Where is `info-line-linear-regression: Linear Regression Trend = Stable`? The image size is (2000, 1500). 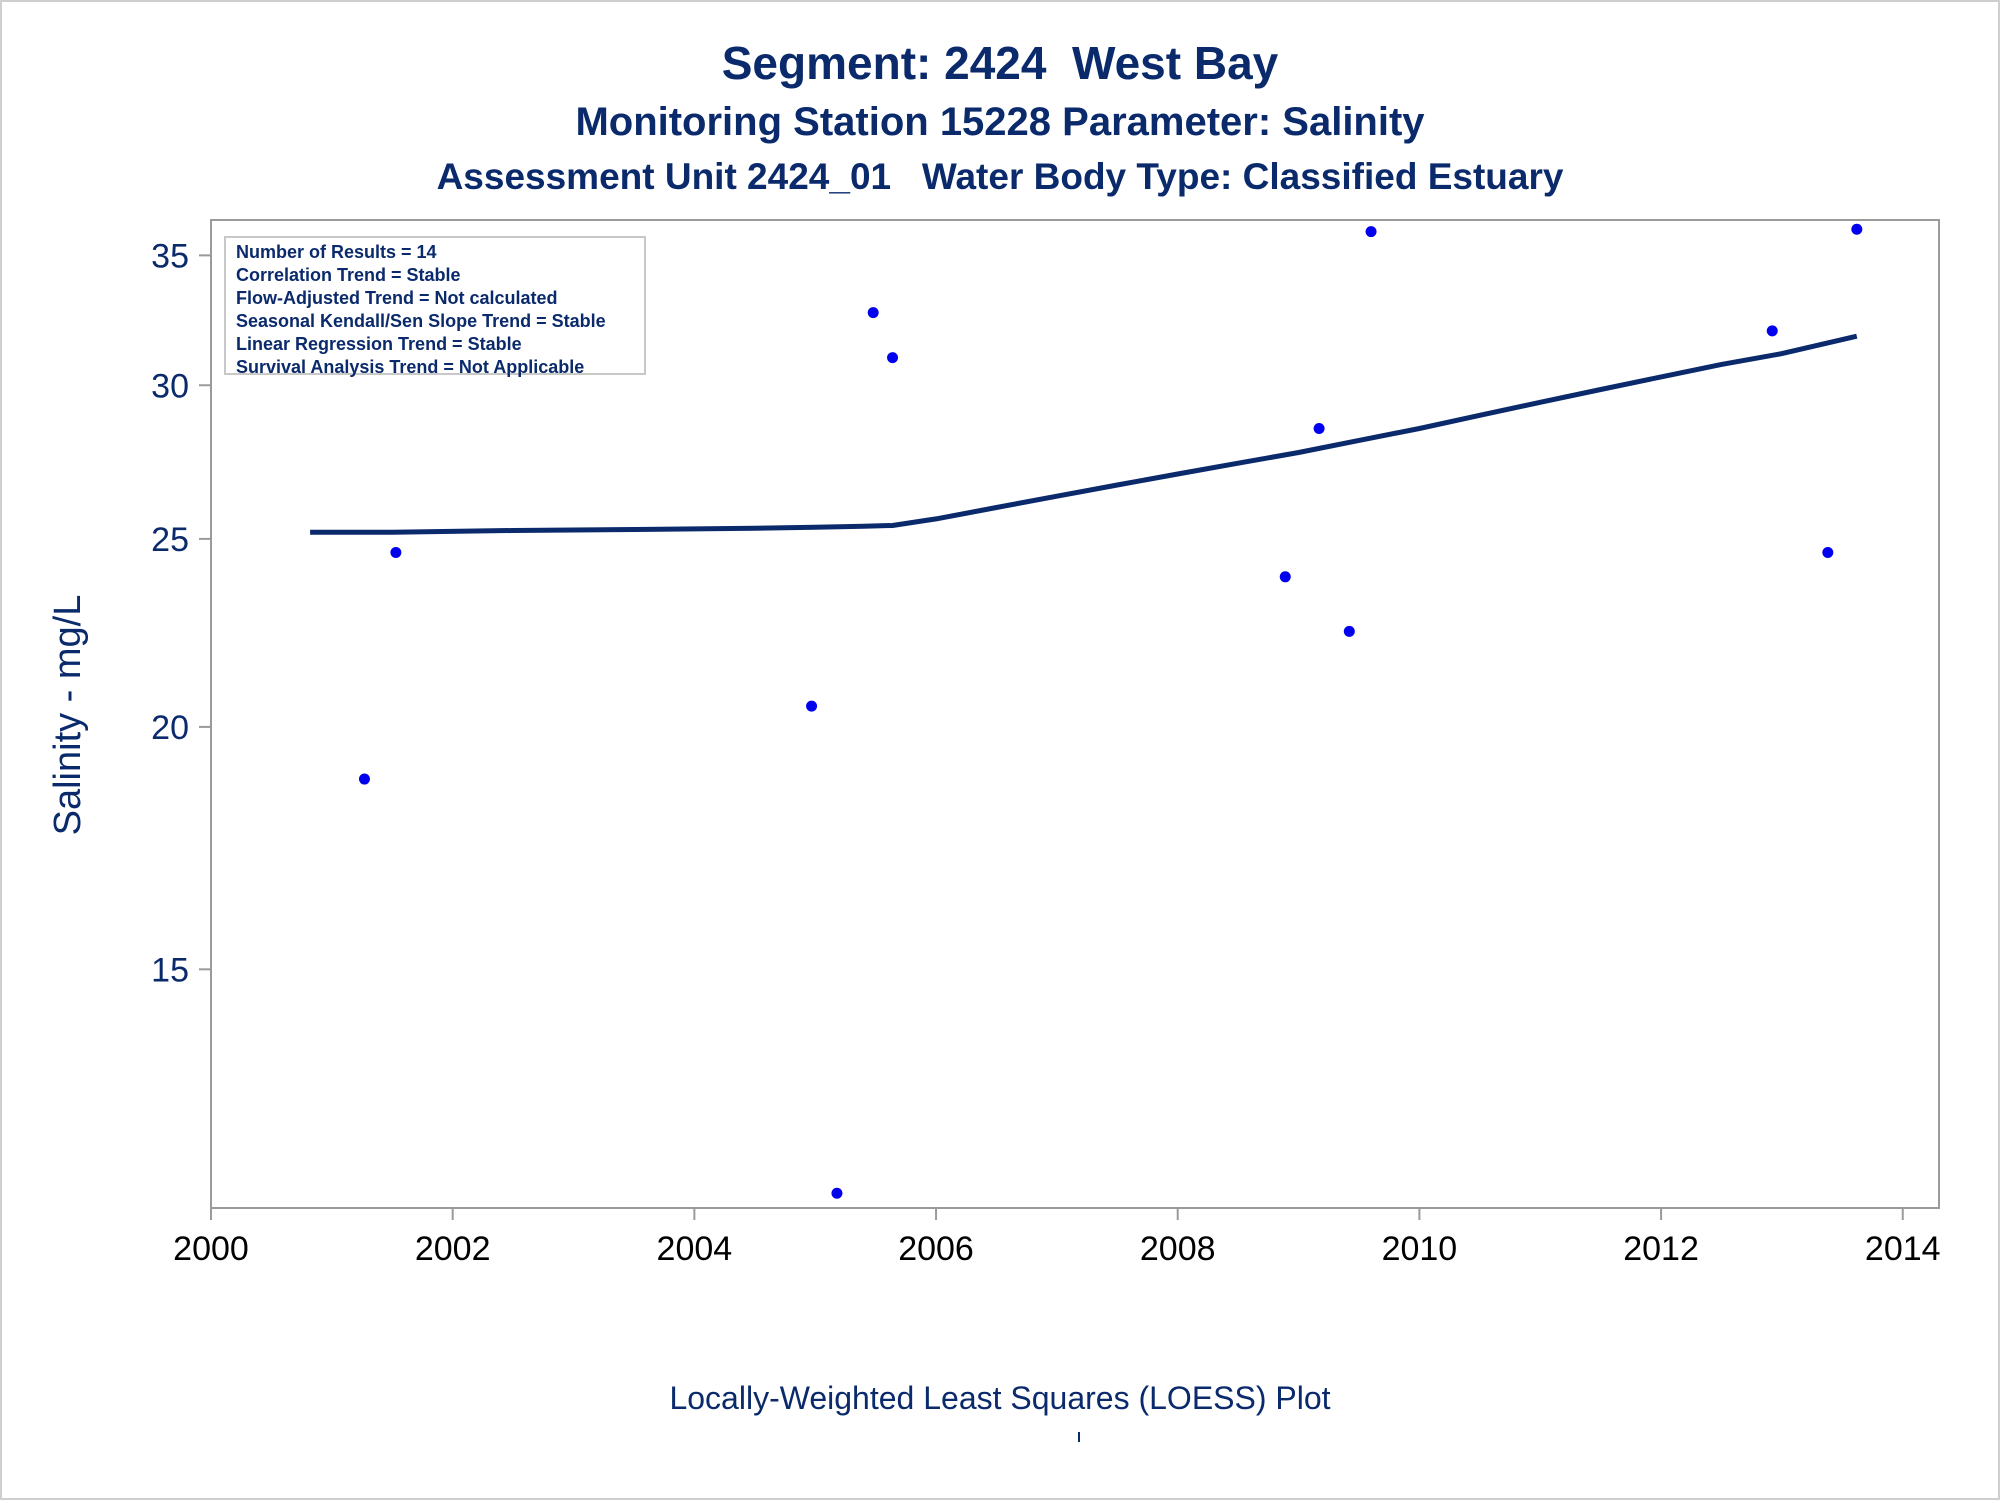 info-line-linear-regression: Linear Regression Trend = Stable is located at coordinates (379, 344).